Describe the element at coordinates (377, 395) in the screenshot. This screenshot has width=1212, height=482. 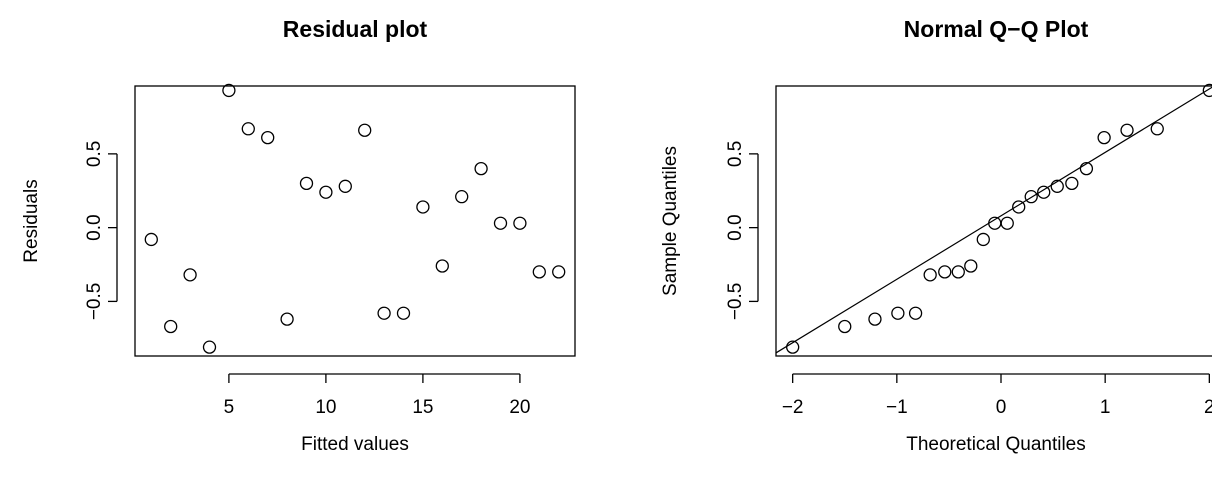
I see `x-axis: 5 10 15 20` at that location.